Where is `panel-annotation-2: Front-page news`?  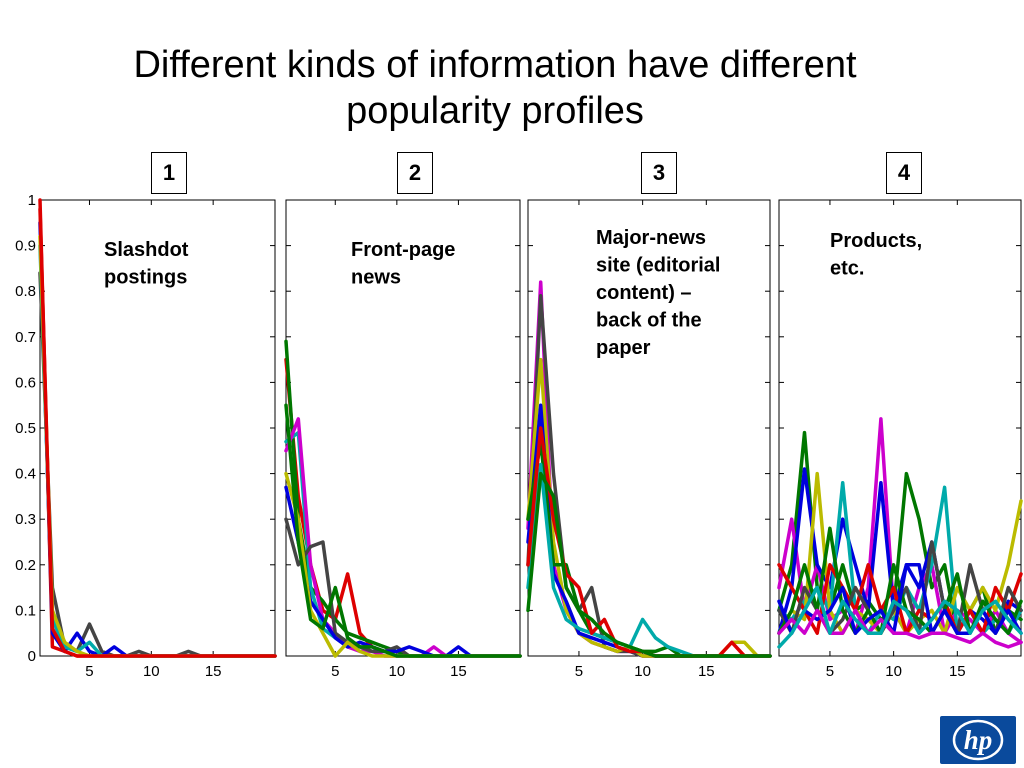 panel-annotation-2: Front-page news is located at coordinates (403, 264).